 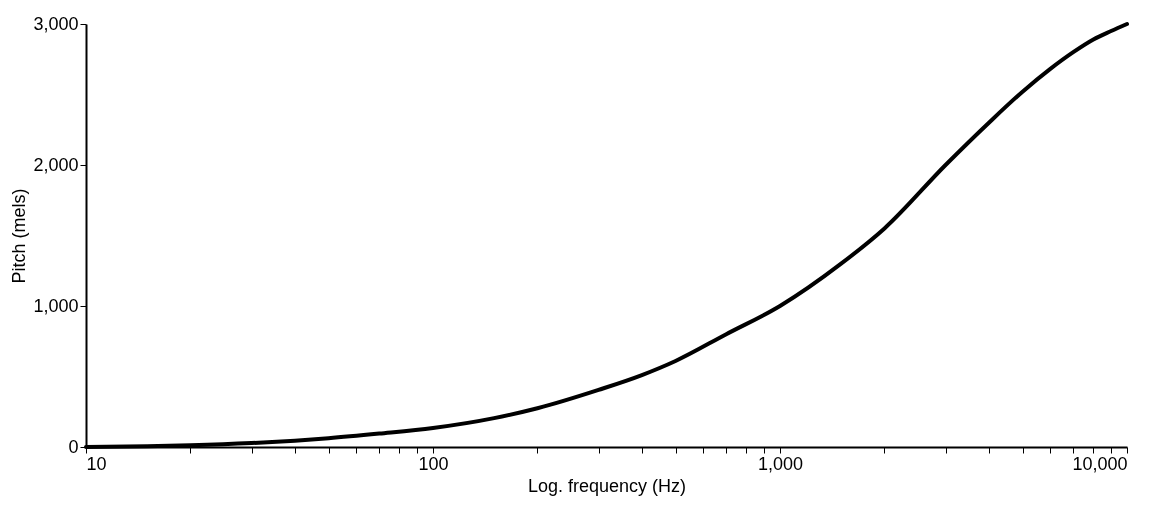 What do you see at coordinates (433, 463) in the screenshot?
I see `x-tick-label: 100` at bounding box center [433, 463].